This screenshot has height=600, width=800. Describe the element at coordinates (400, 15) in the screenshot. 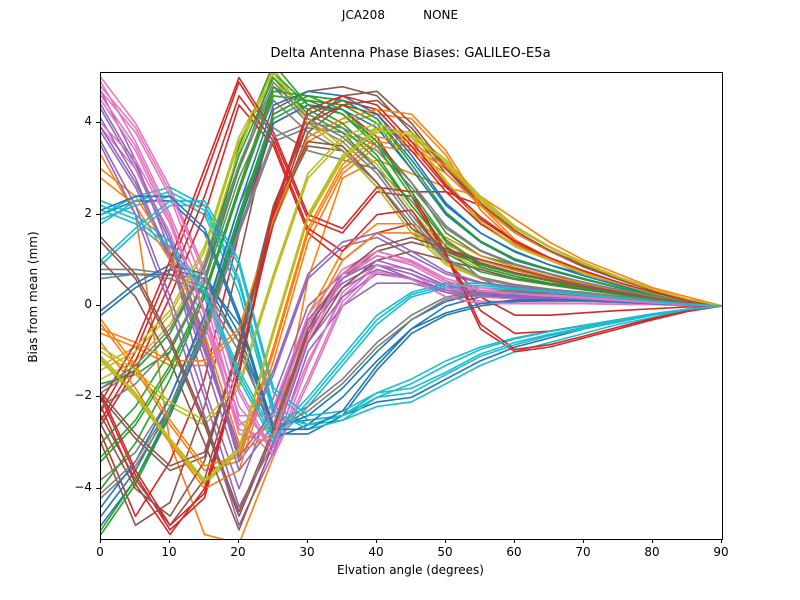

I see `figure-suptitle: JCA208 NONE` at that location.